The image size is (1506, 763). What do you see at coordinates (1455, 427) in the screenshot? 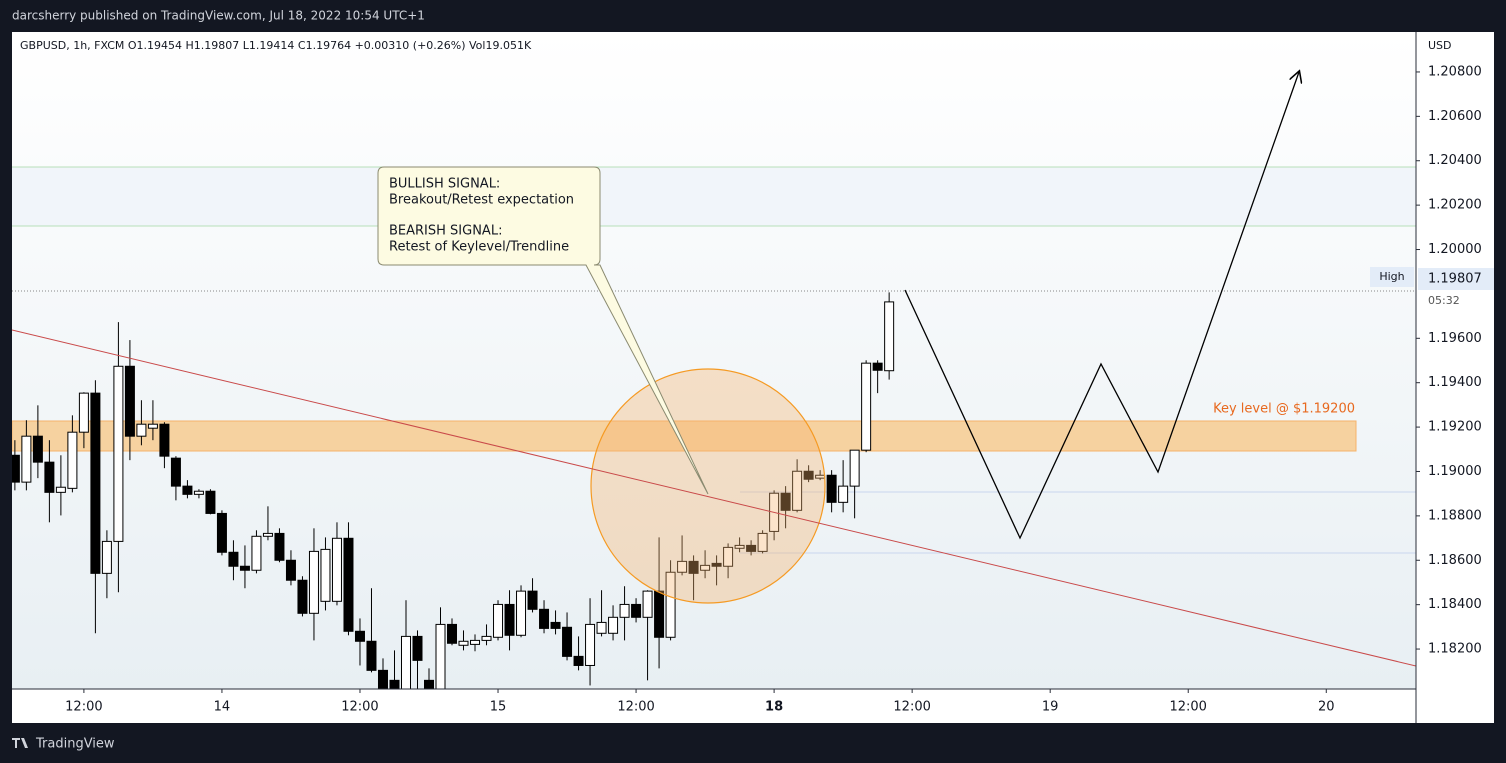
I see `y-tick-label: 1.19200` at bounding box center [1455, 427].